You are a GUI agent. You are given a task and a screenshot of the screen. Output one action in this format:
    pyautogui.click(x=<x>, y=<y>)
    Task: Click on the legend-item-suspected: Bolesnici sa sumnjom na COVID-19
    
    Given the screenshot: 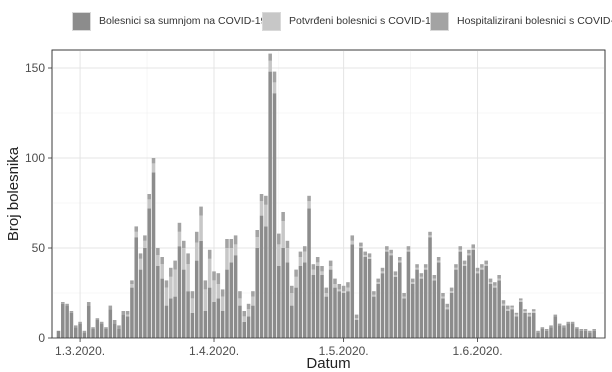 What is the action you would take?
    pyautogui.click(x=169, y=21)
    